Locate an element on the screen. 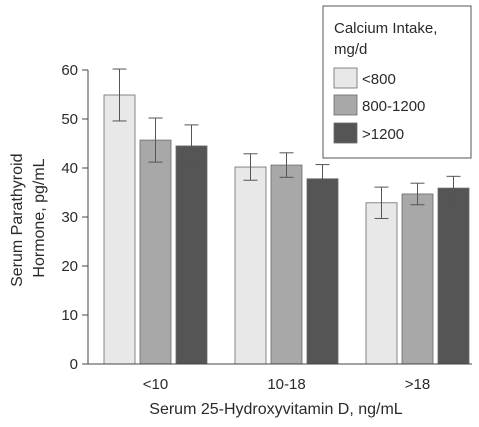 This screenshot has height=427, width=479. y-tick-label: 50 is located at coordinates (69, 119).